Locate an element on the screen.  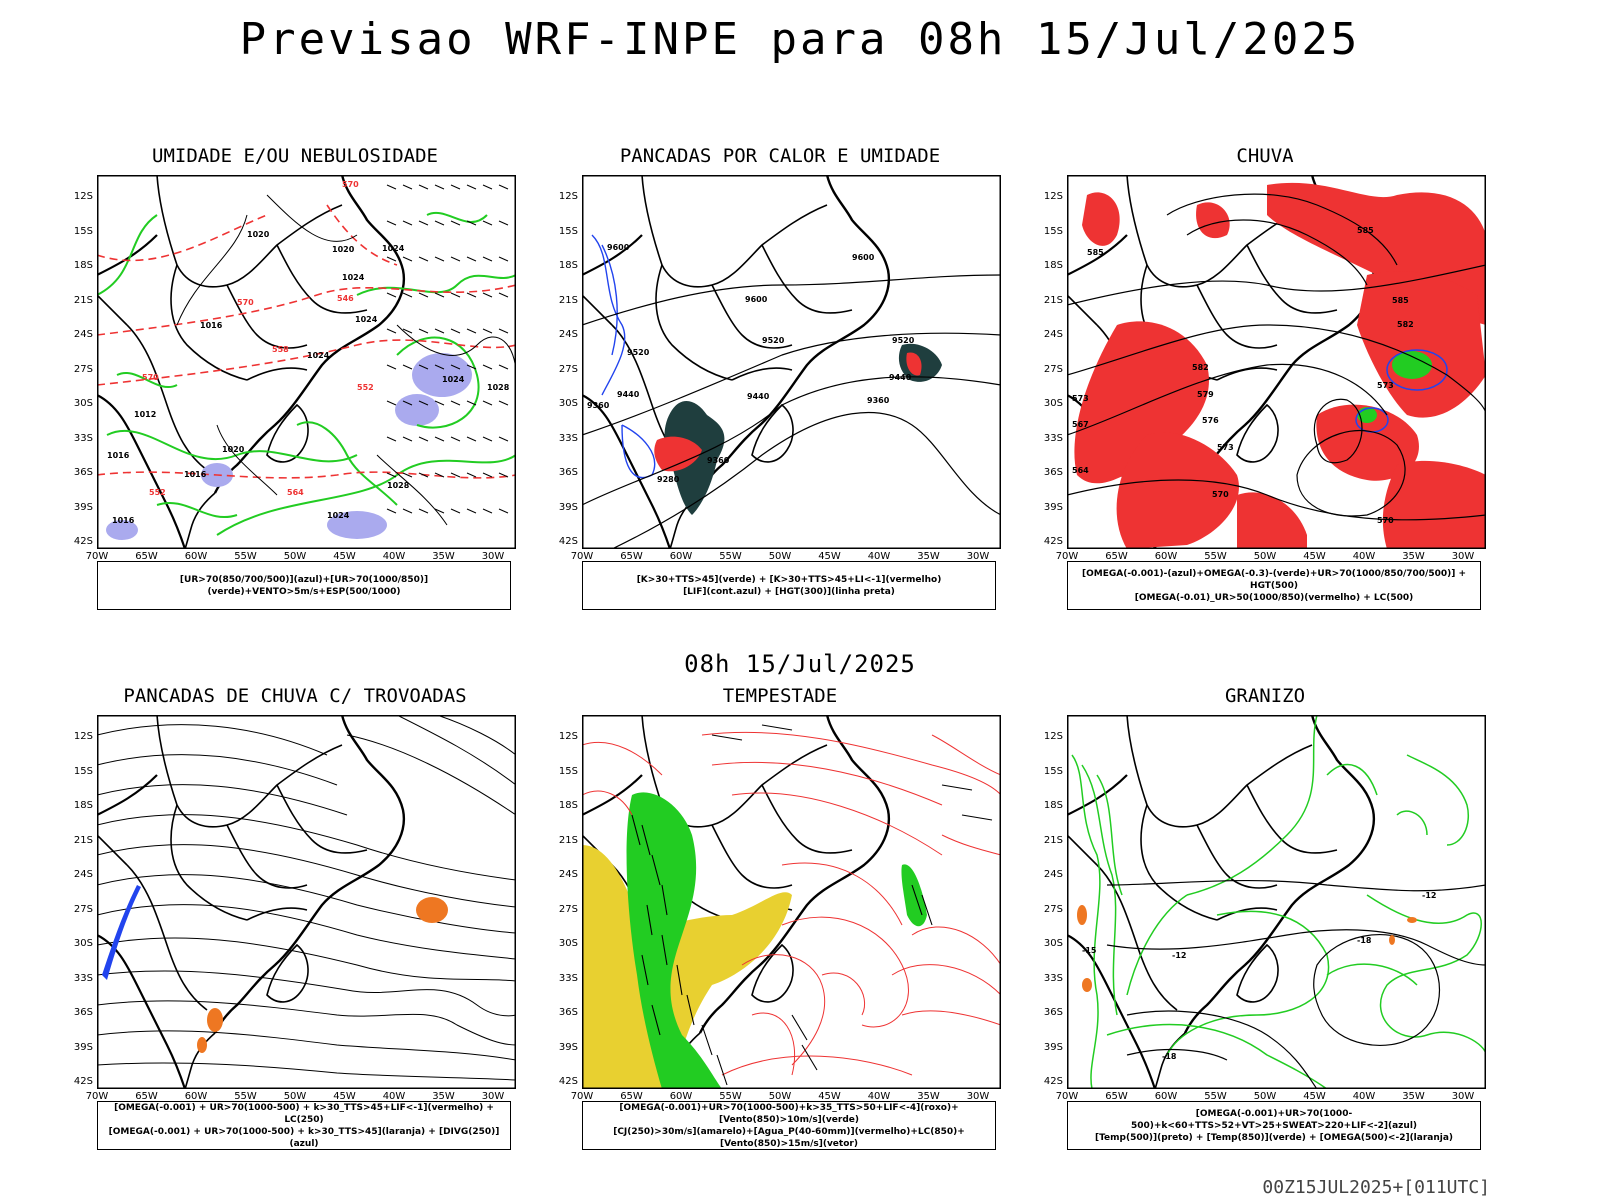
svg-text: 546 is located at coordinates (345, 298).